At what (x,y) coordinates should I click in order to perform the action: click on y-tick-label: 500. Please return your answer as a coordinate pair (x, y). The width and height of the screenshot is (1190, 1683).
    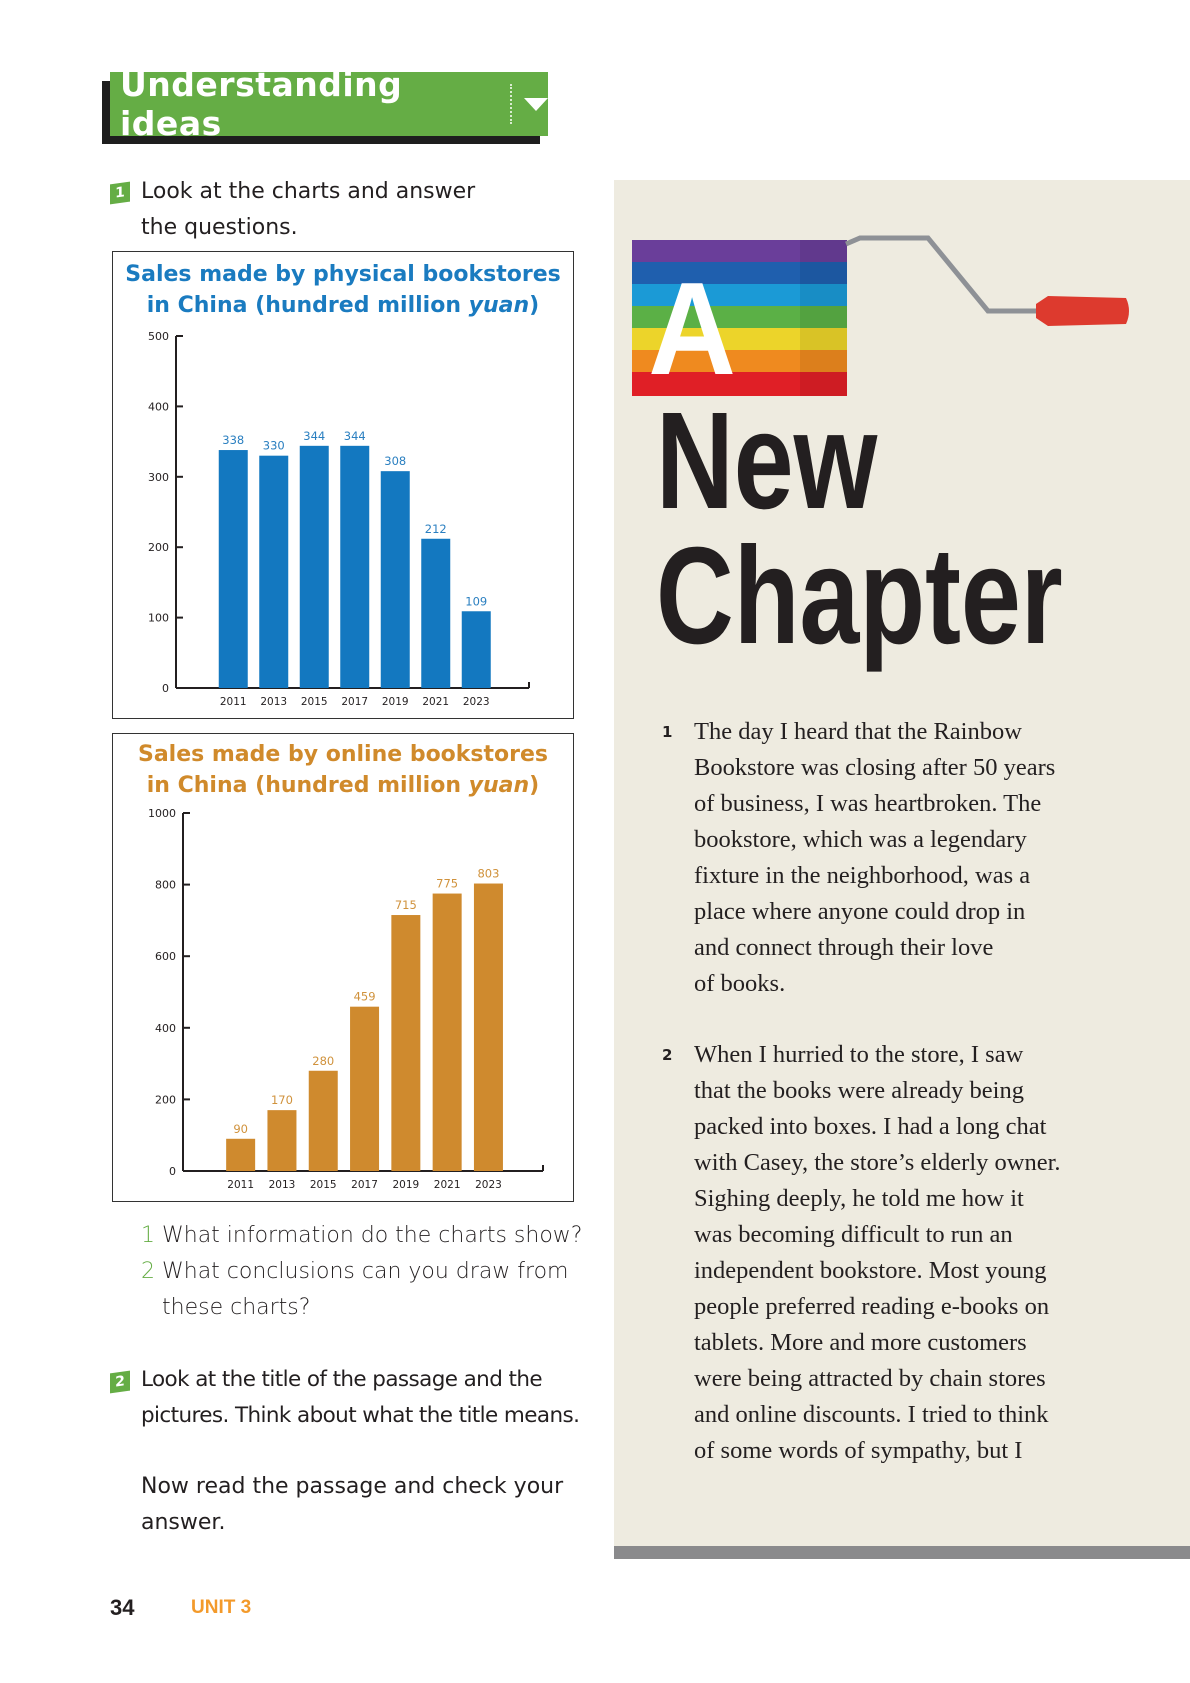
    Looking at the image, I should click on (158, 336).